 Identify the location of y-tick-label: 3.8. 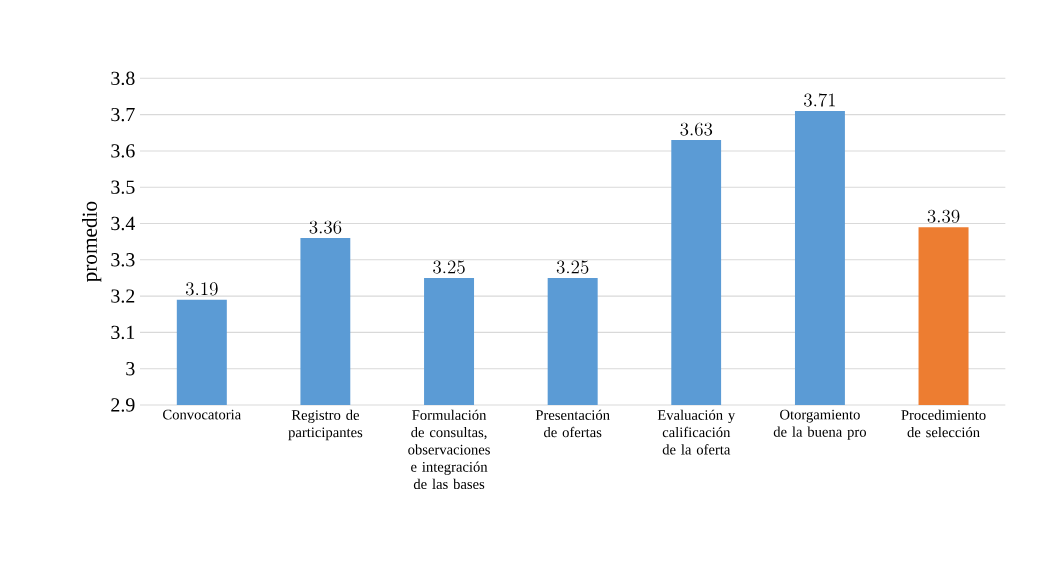
(123, 78).